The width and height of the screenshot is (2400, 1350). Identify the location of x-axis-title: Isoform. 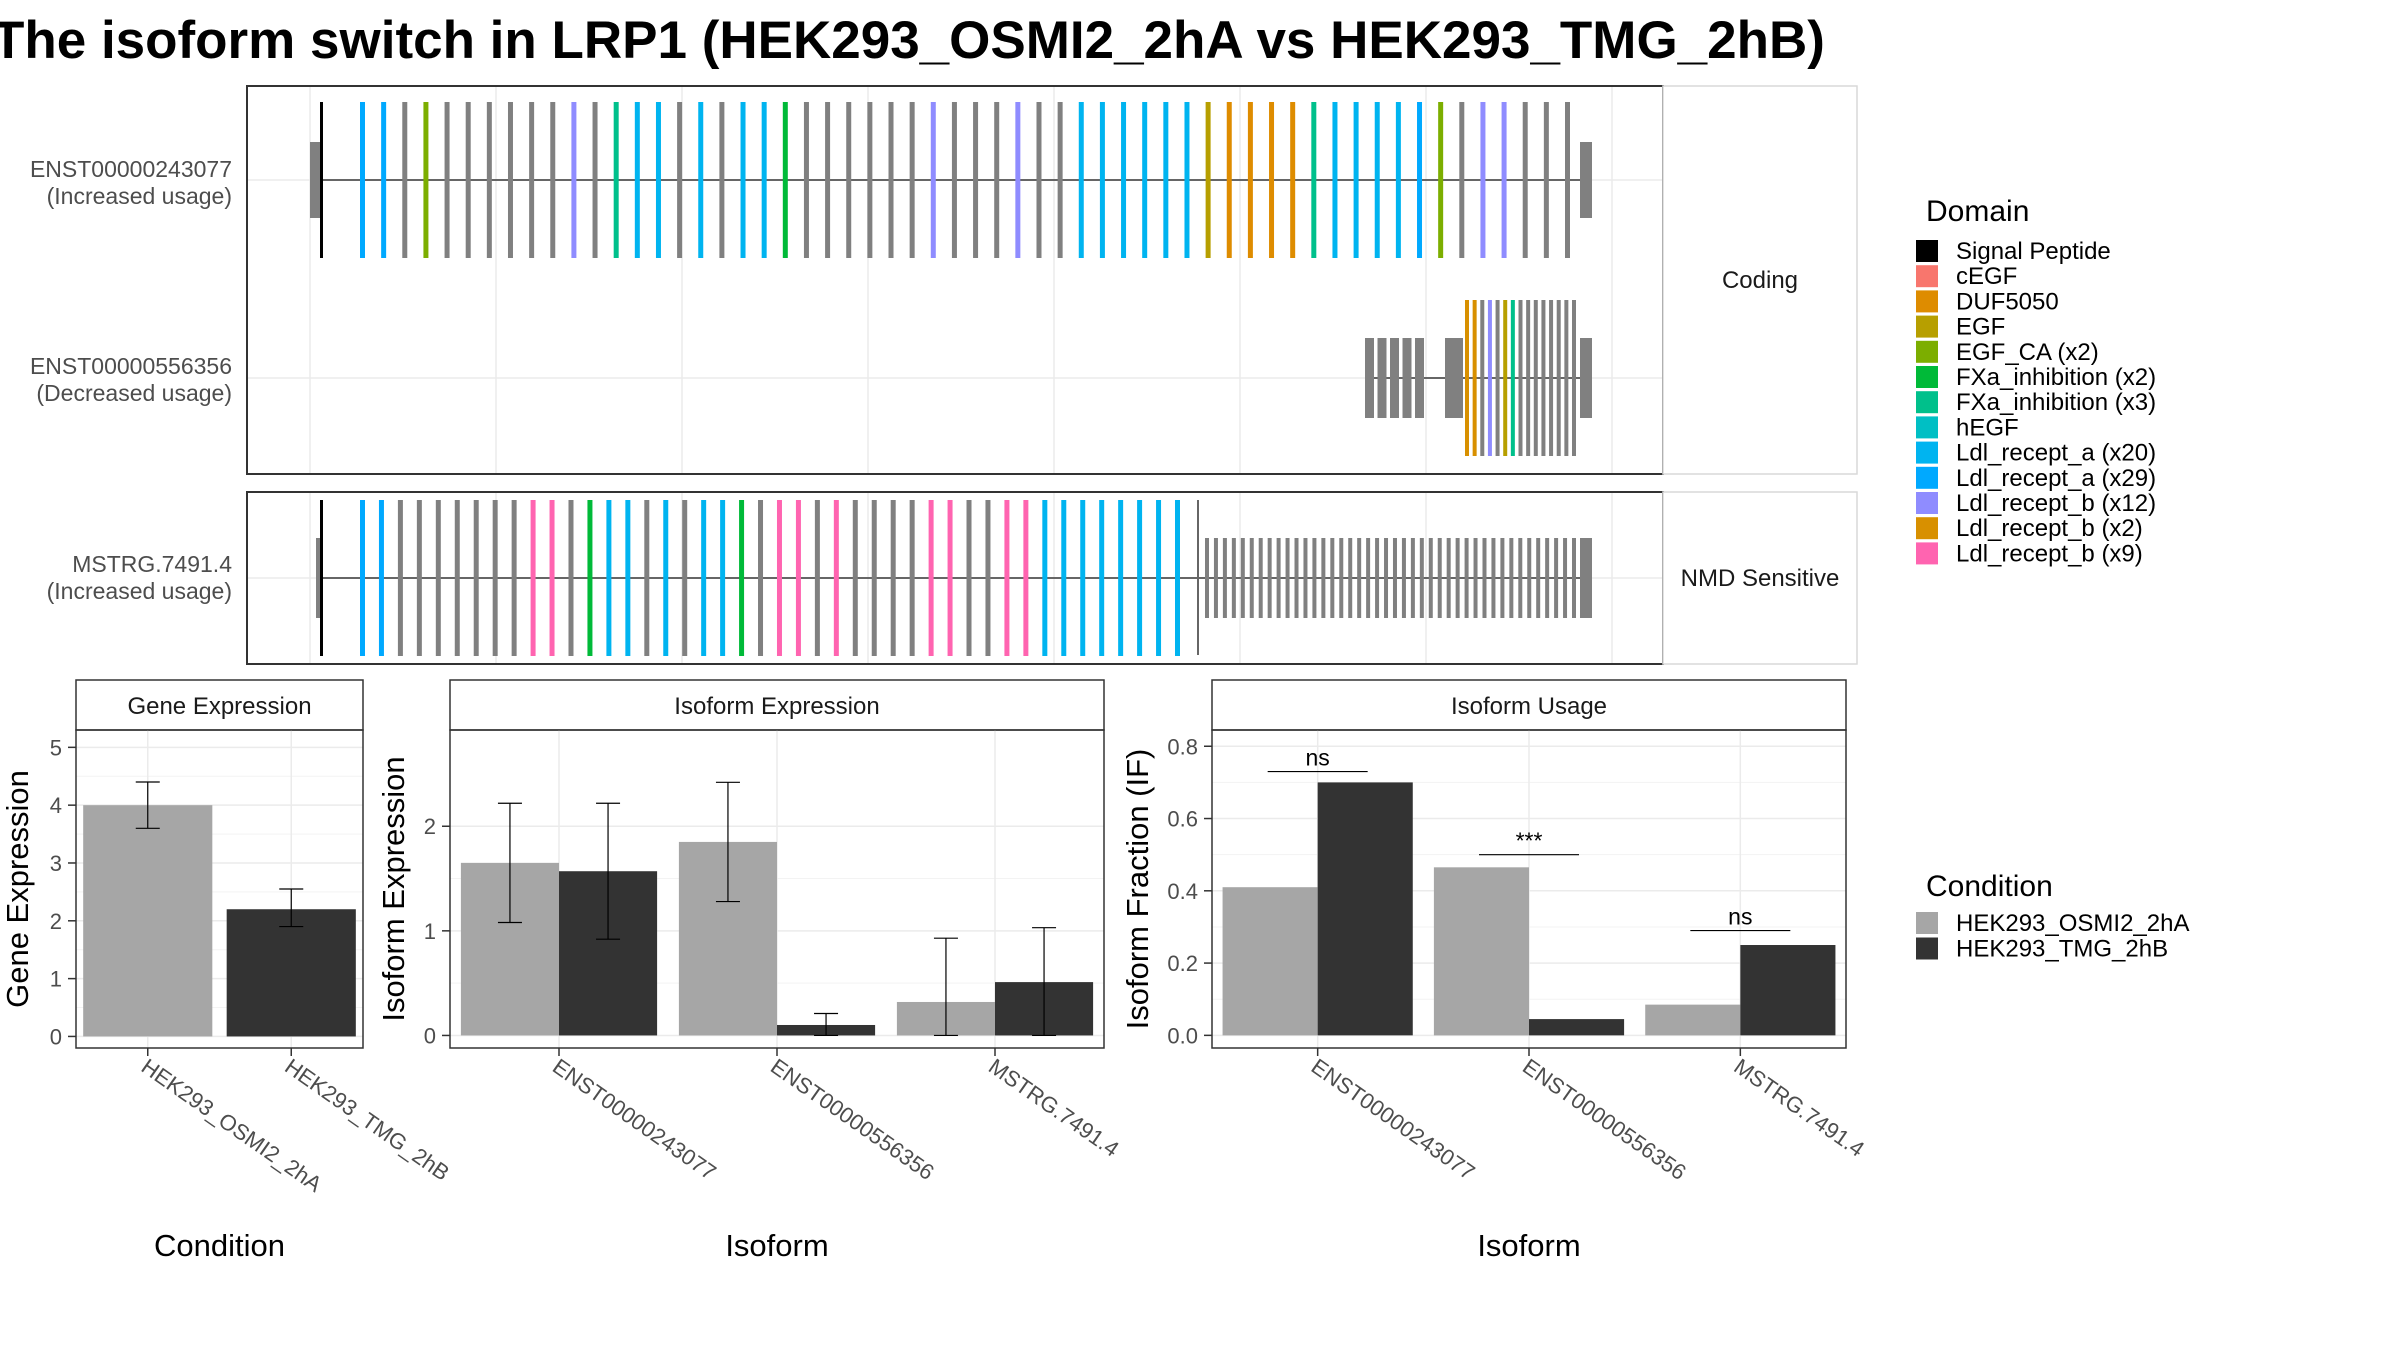
(1528, 1245).